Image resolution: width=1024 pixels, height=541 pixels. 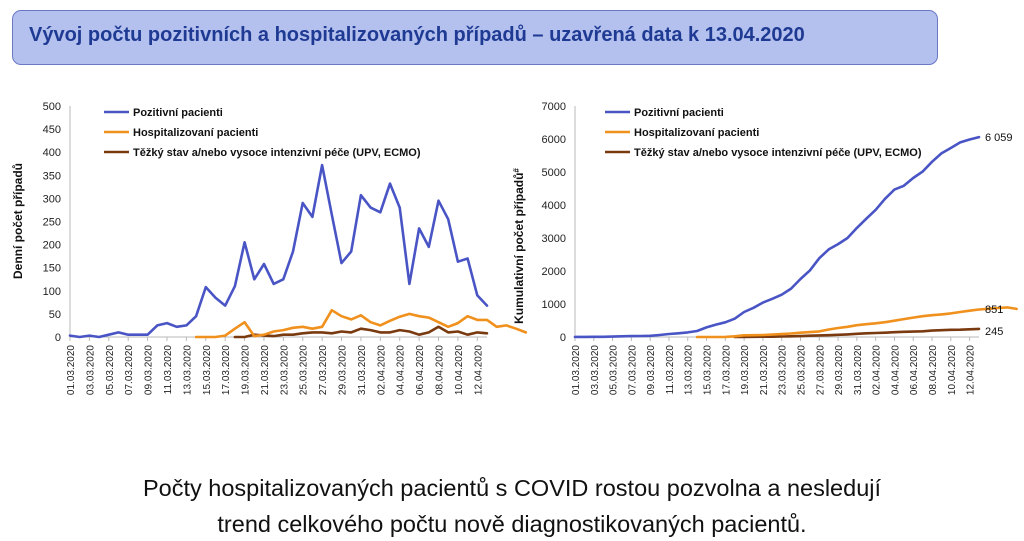 I want to click on cumulative-series-severe, so click(x=857, y=333).